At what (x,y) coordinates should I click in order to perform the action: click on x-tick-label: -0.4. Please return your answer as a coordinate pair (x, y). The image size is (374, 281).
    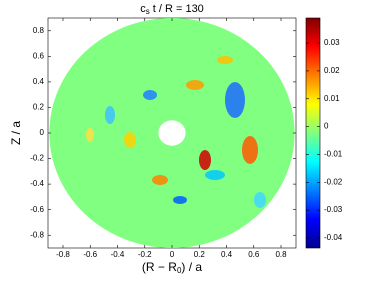
    Looking at the image, I should click on (118, 254).